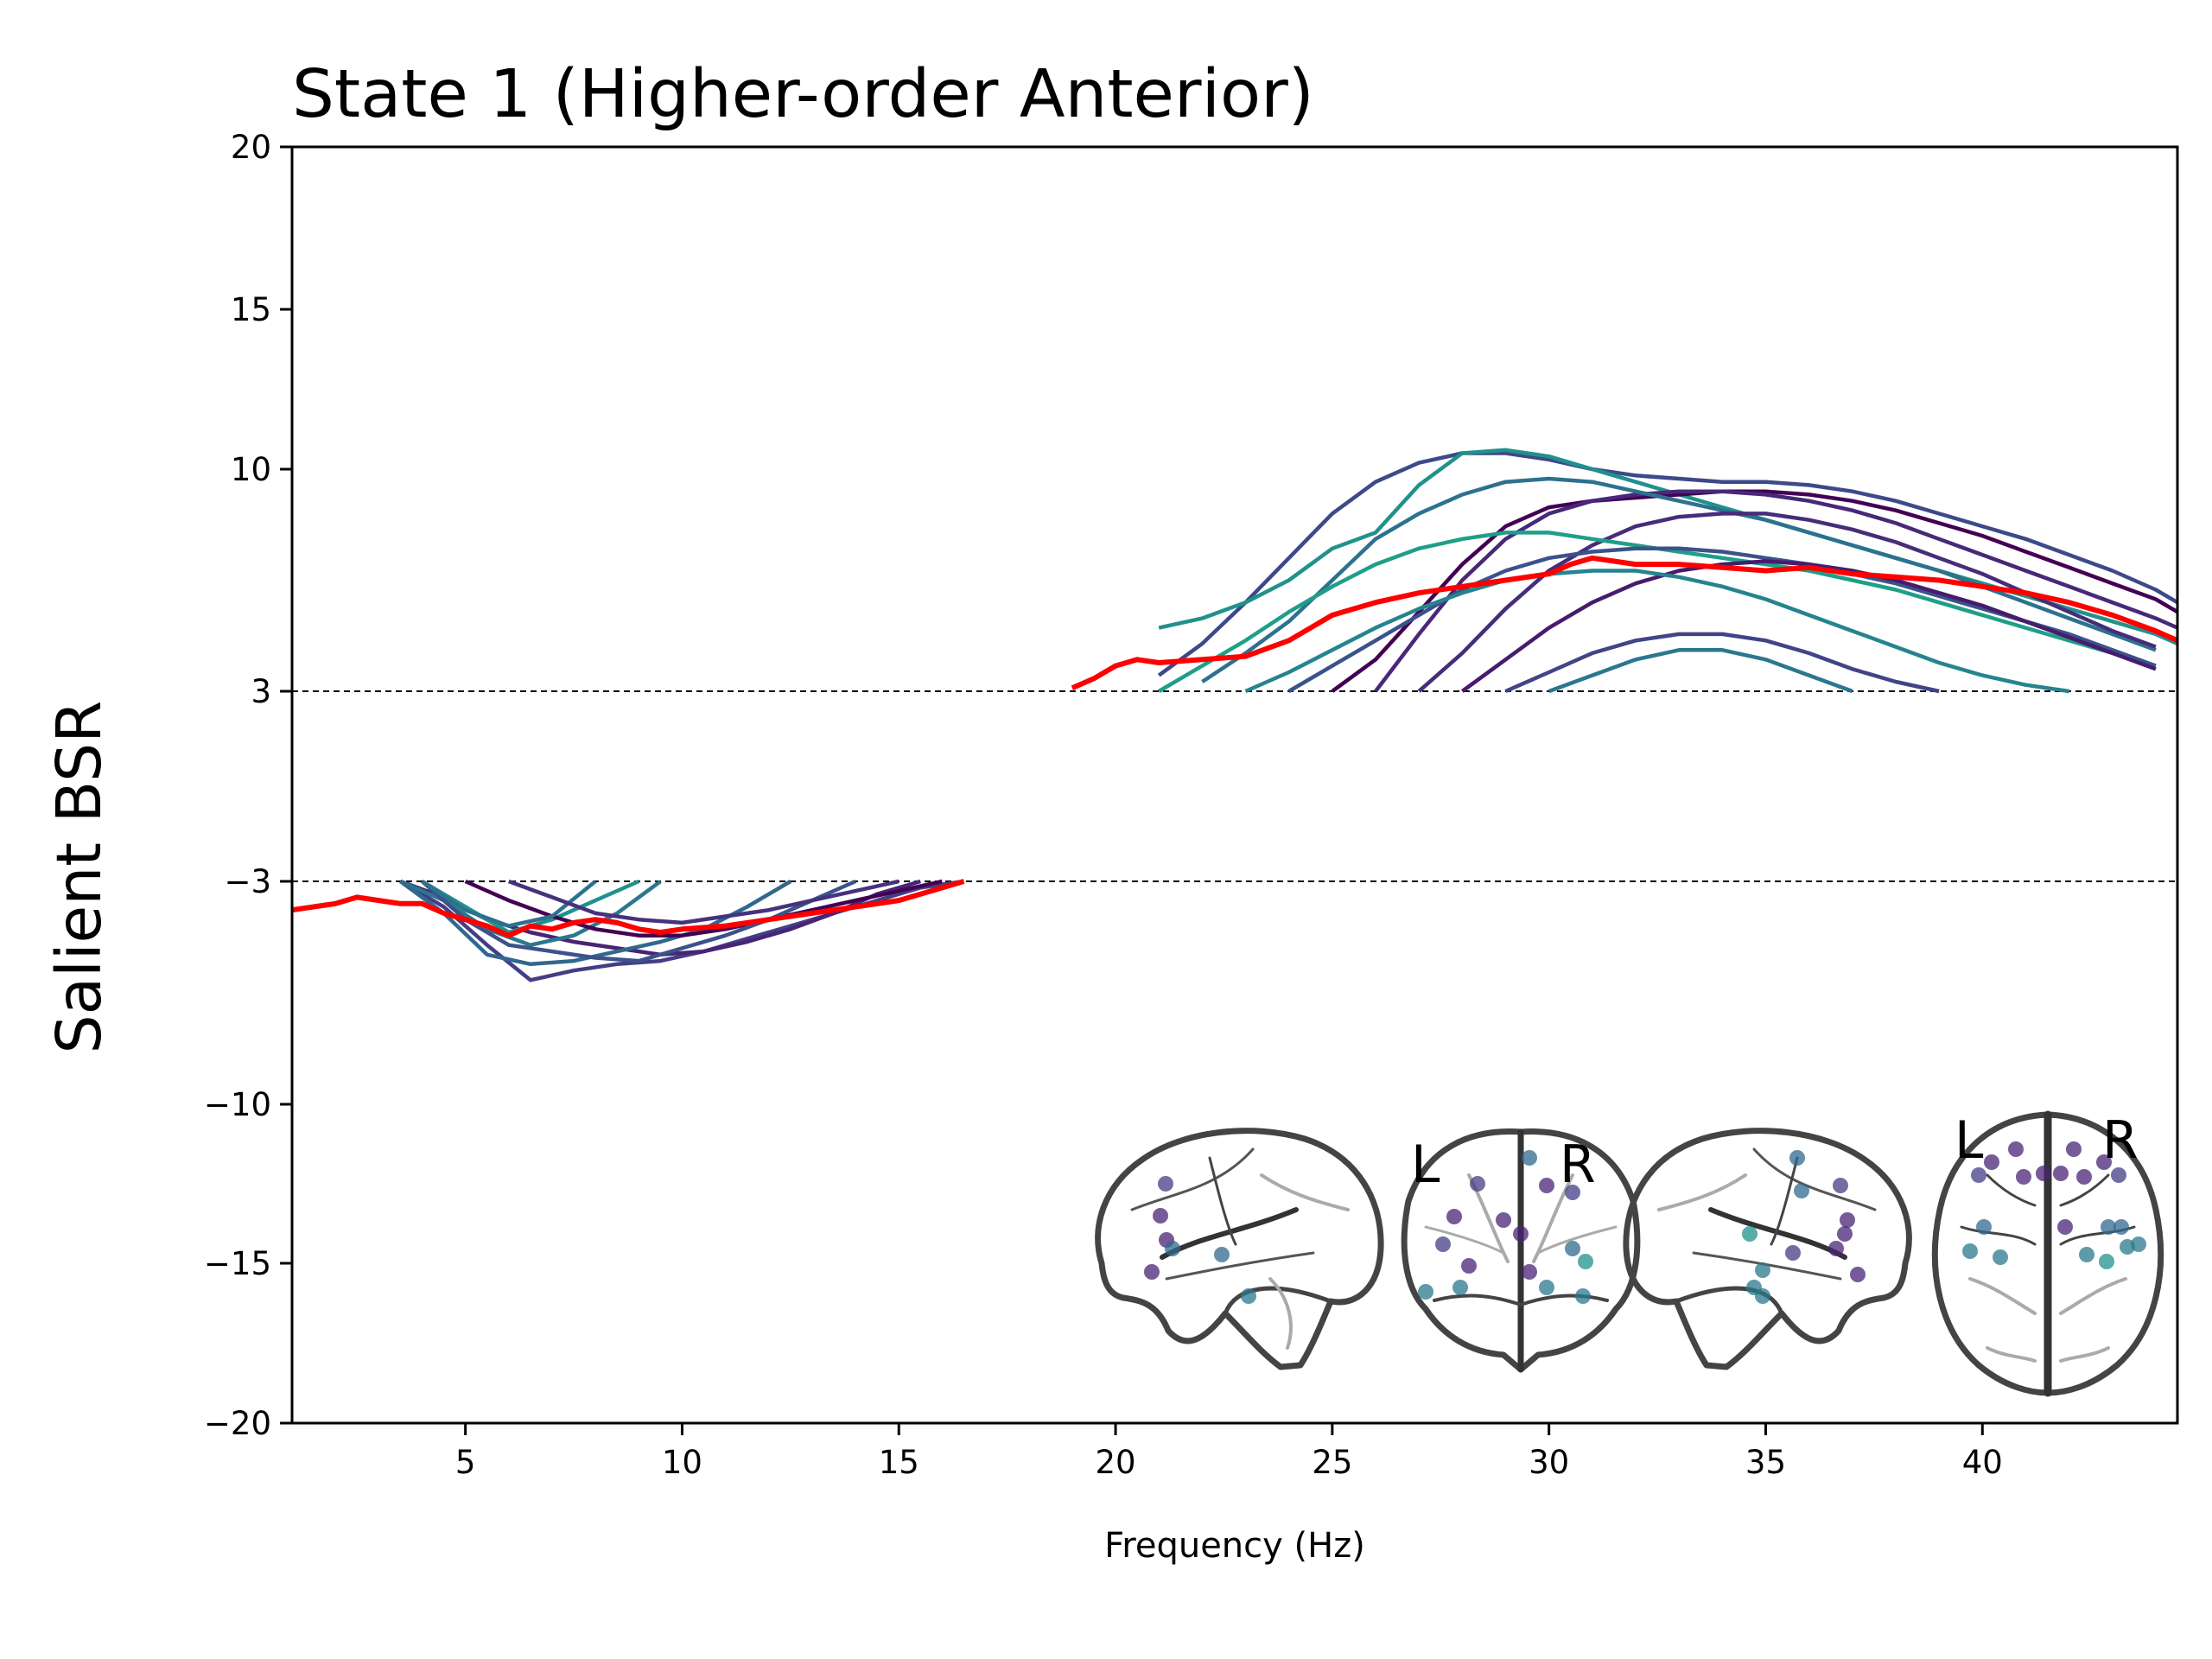 Image resolution: width=2212 pixels, height=1659 pixels. I want to click on x-axis-ticks: 5 10 15 20 25 30 35 40, so click(1229, 1452).